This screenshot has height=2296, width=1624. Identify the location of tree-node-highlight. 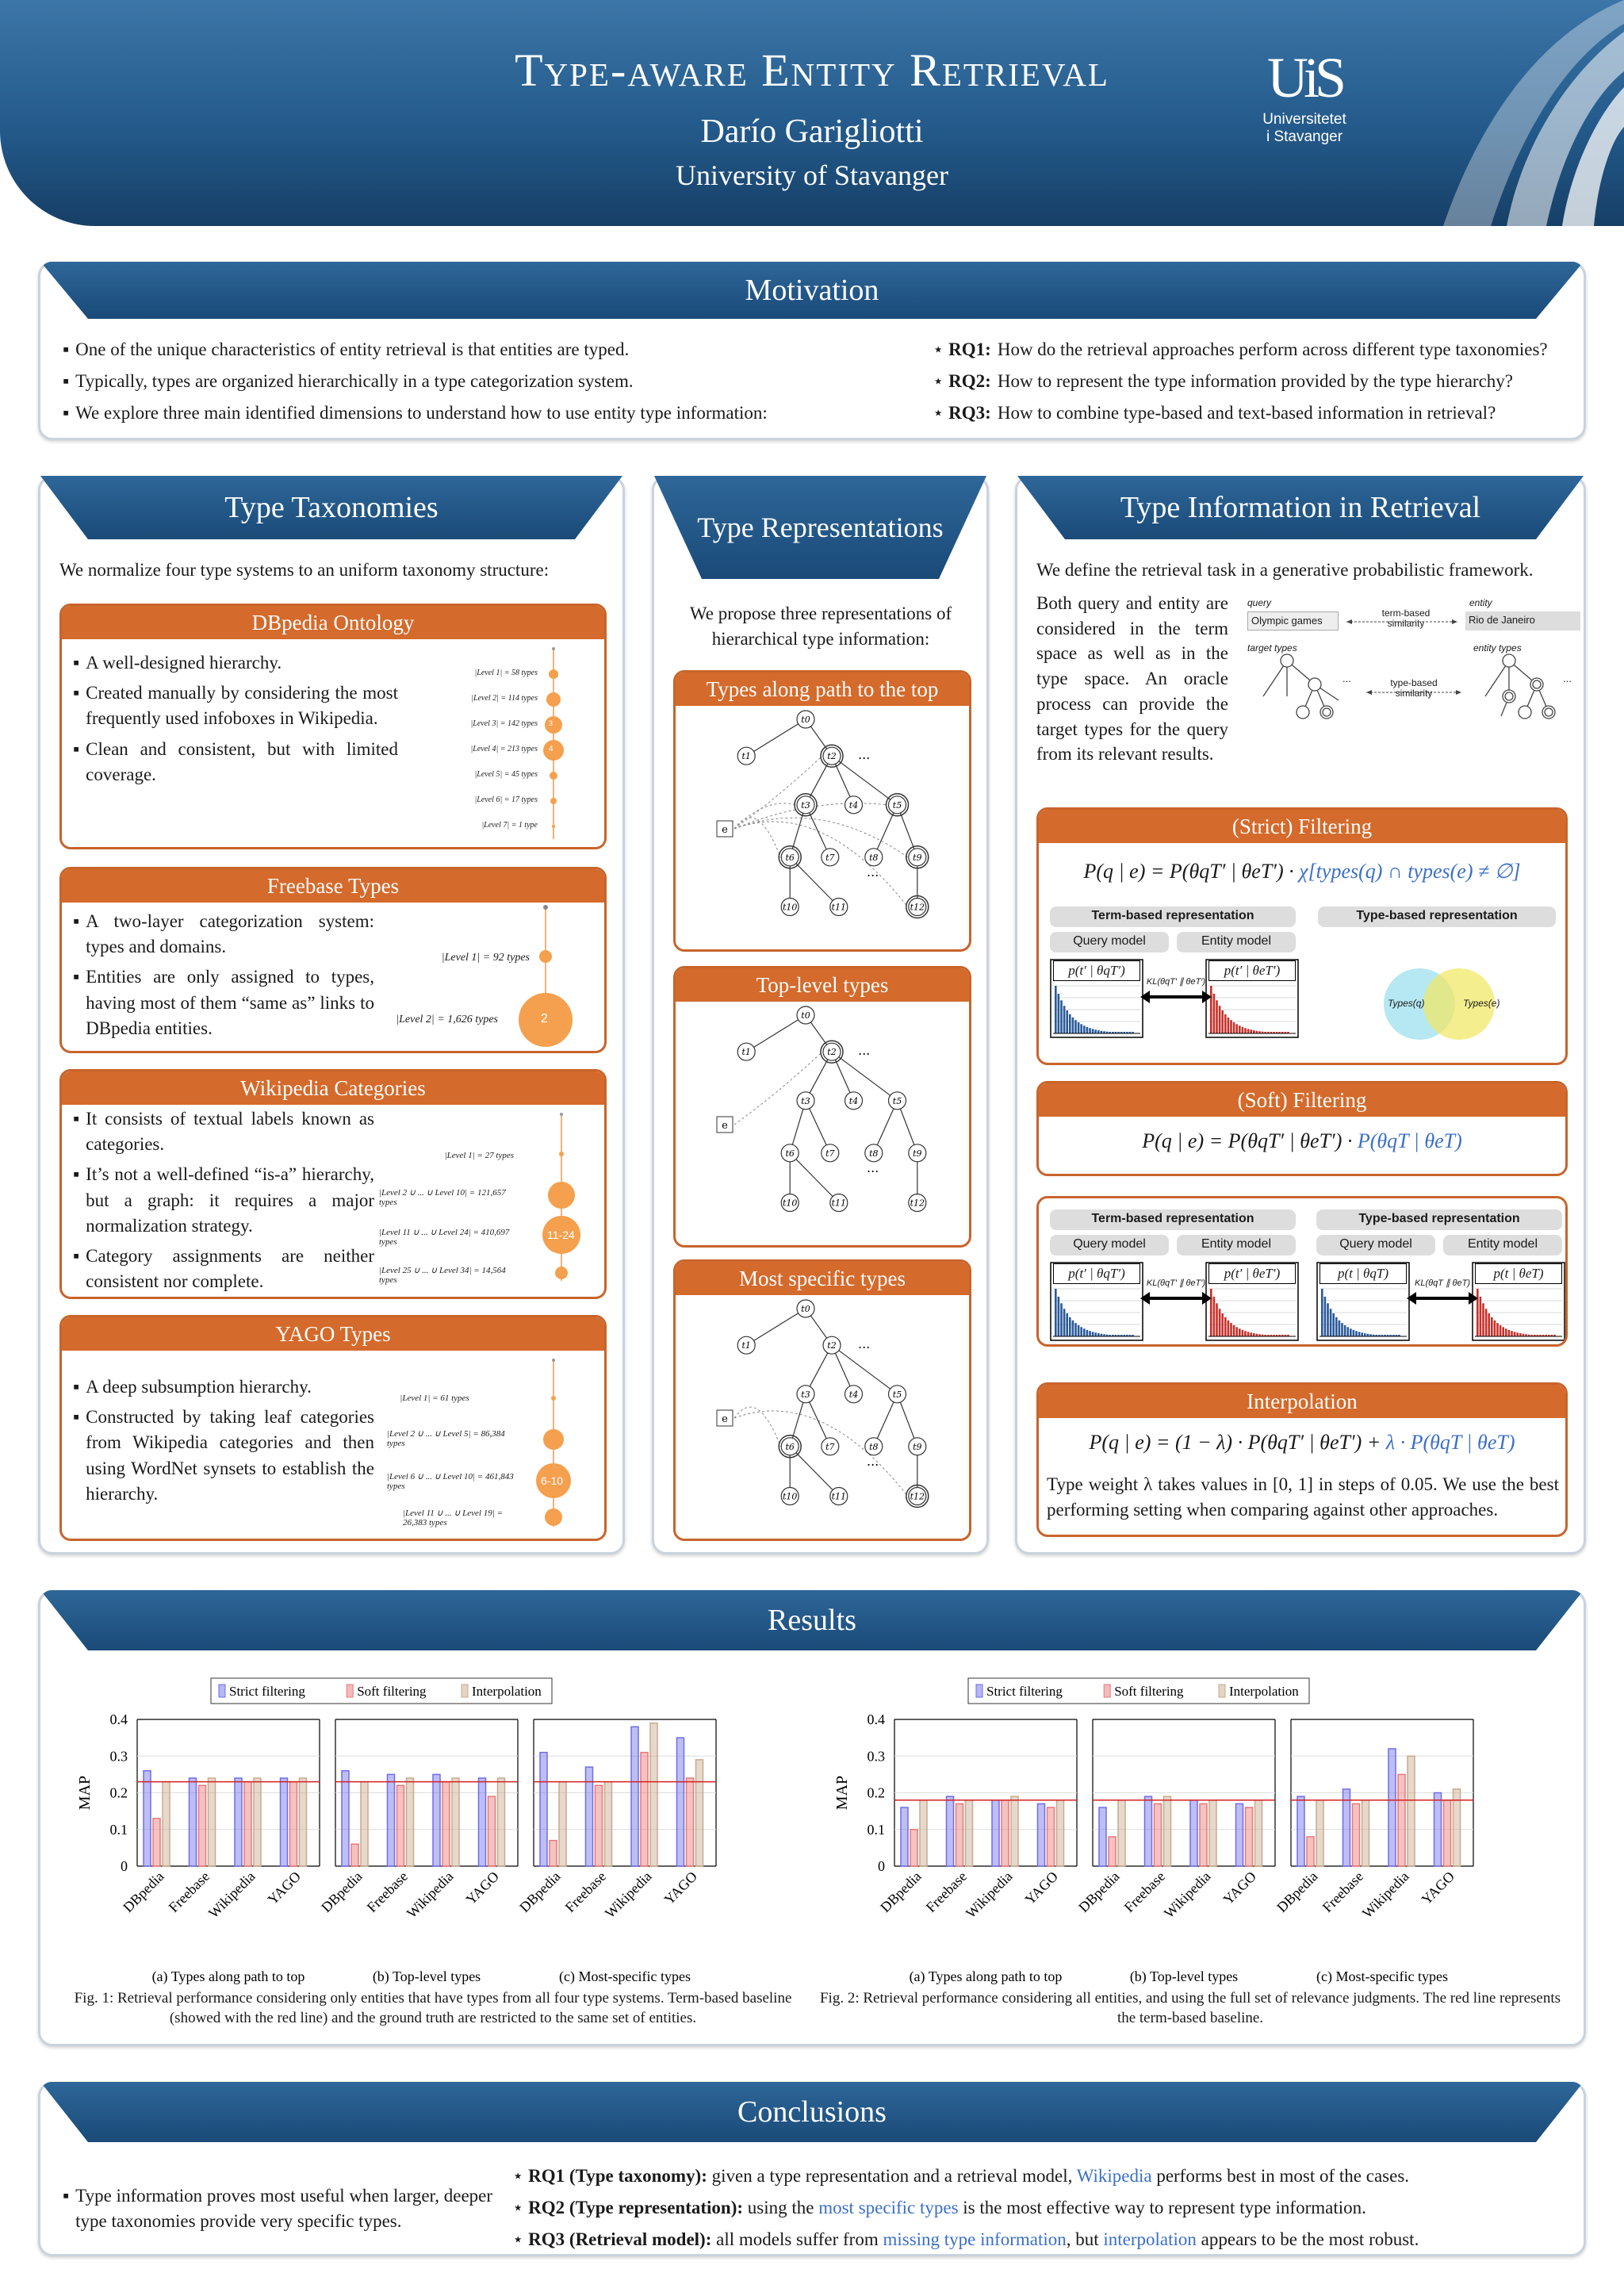
(918, 857).